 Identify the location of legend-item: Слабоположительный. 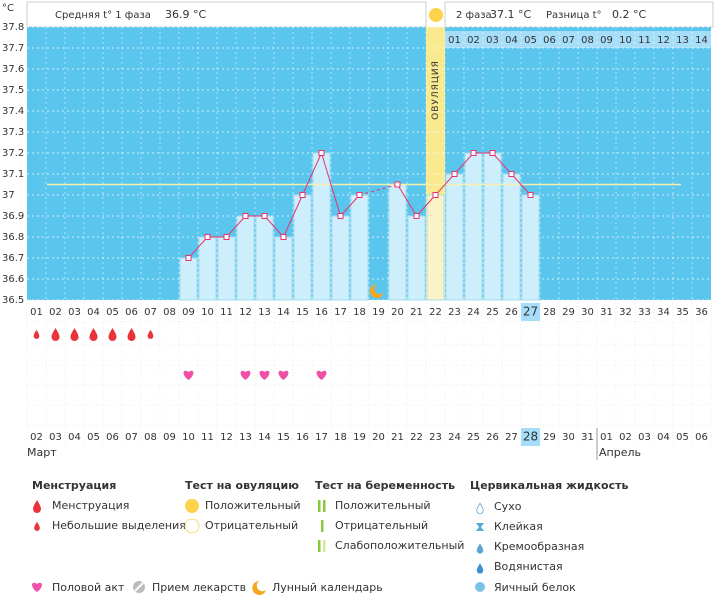
(399, 545).